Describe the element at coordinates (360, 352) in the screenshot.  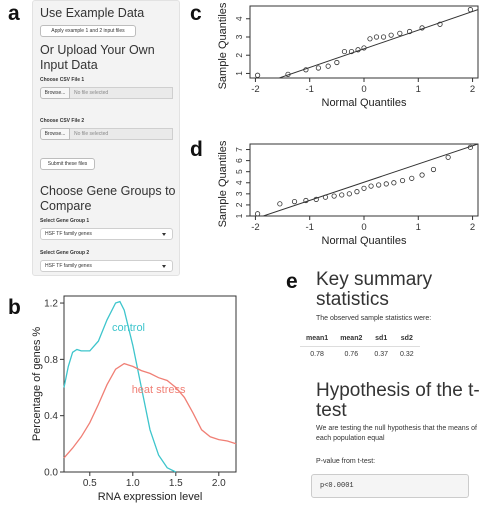
I see `table-row: 0.78 0.76 0.37 0.32` at that location.